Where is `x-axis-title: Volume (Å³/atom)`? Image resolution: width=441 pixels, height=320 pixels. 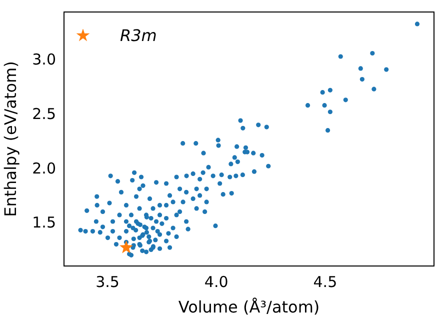 x-axis-title: Volume (Å³/atom) is located at coordinates (249, 307).